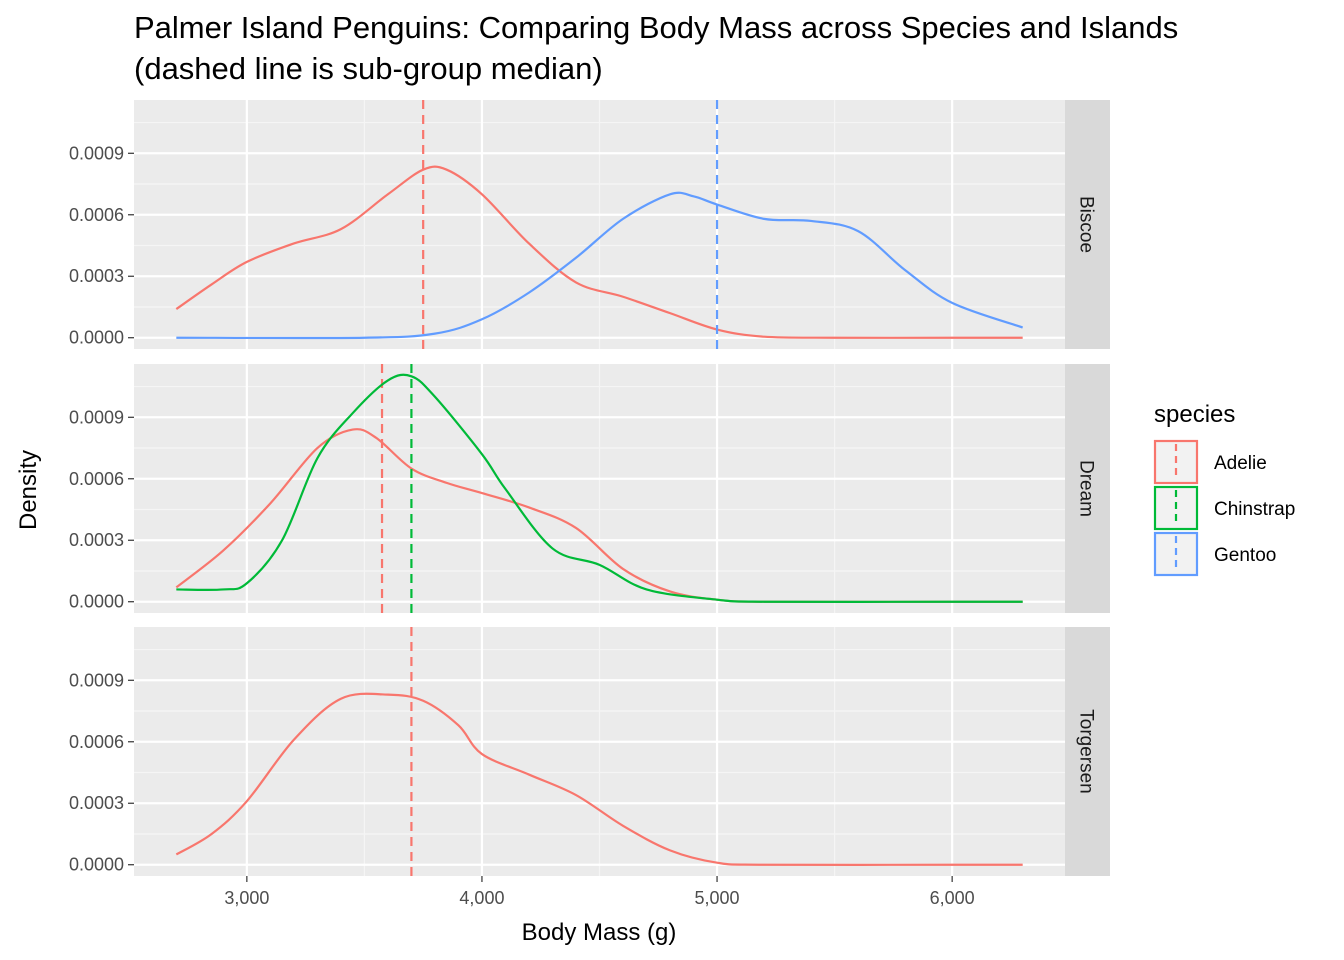 The image size is (1344, 960). I want to click on chart-subtitle: (dashed line is sub-group median), so click(368, 68).